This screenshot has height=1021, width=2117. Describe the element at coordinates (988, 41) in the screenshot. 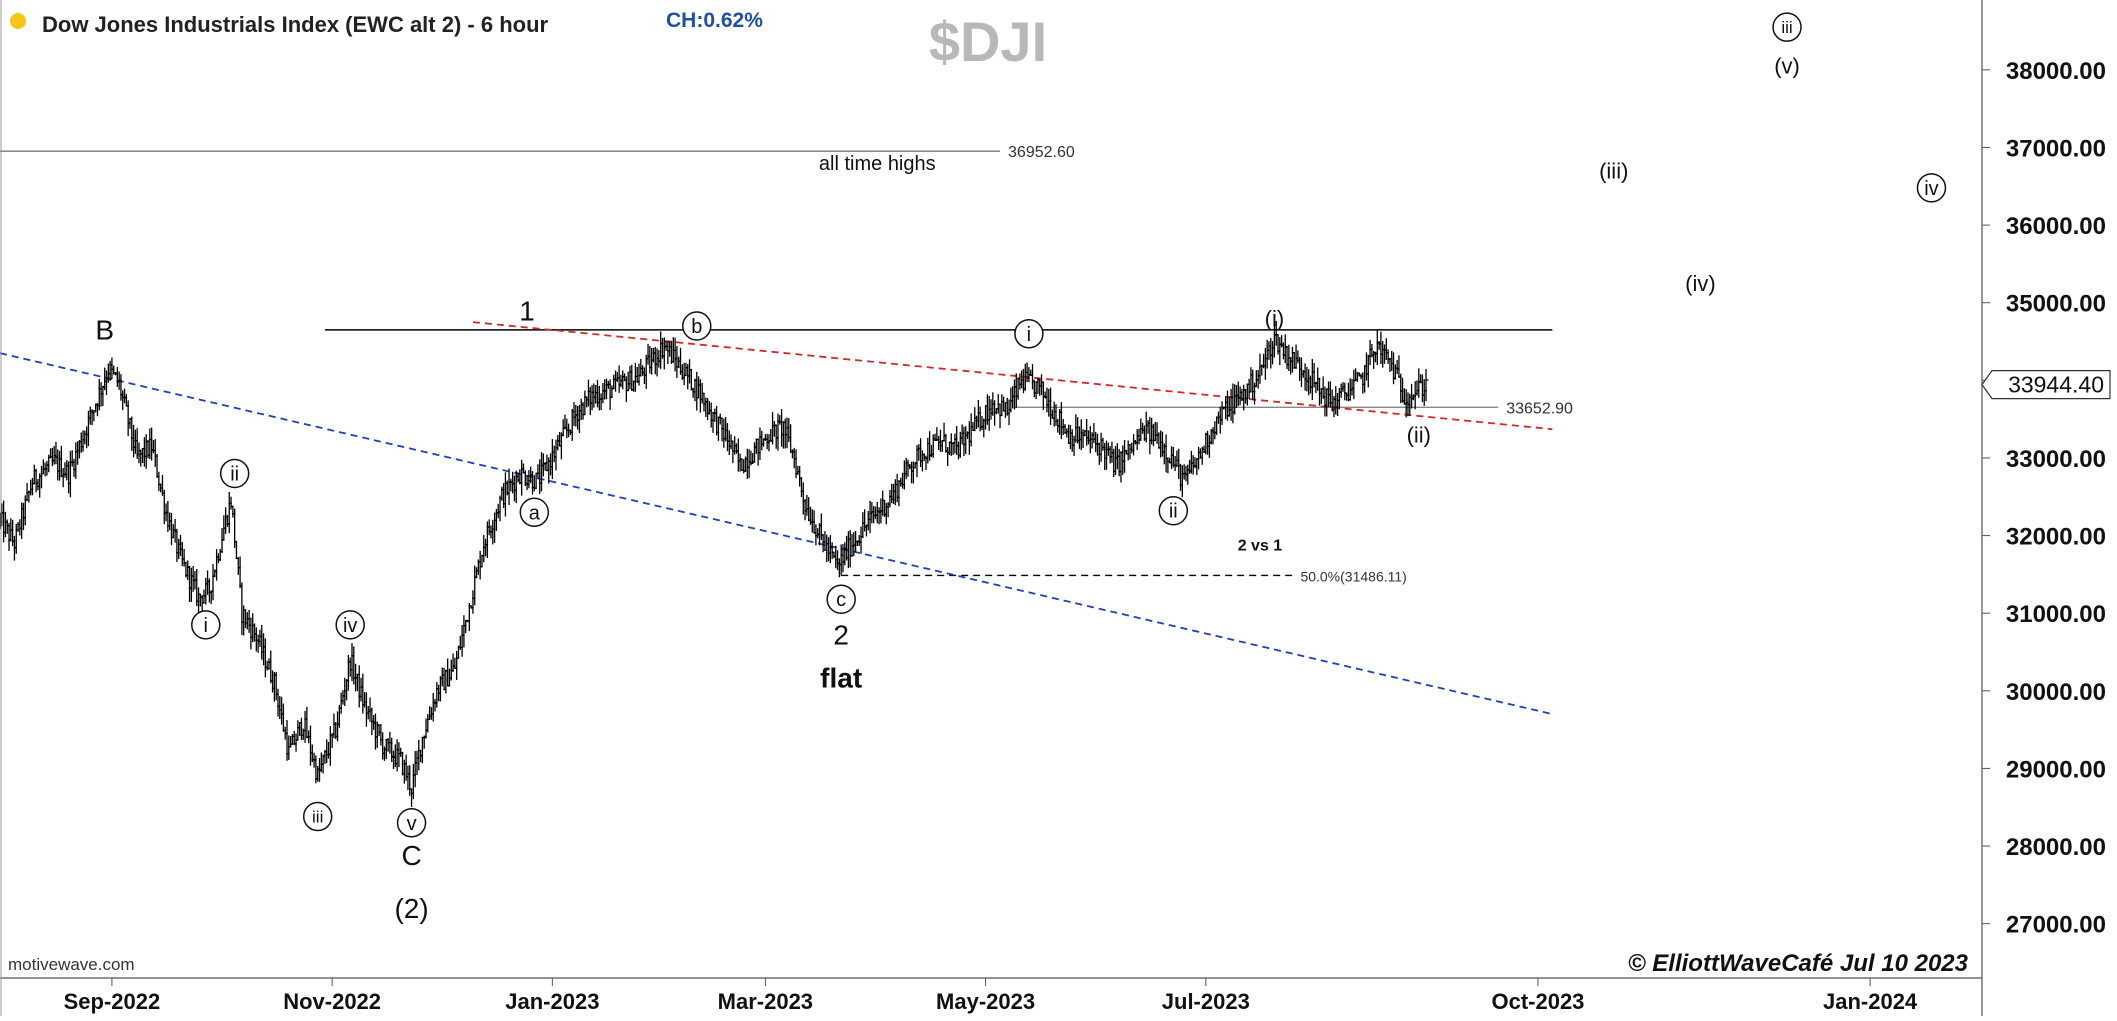

I see `symbol-watermark: $DJI` at that location.